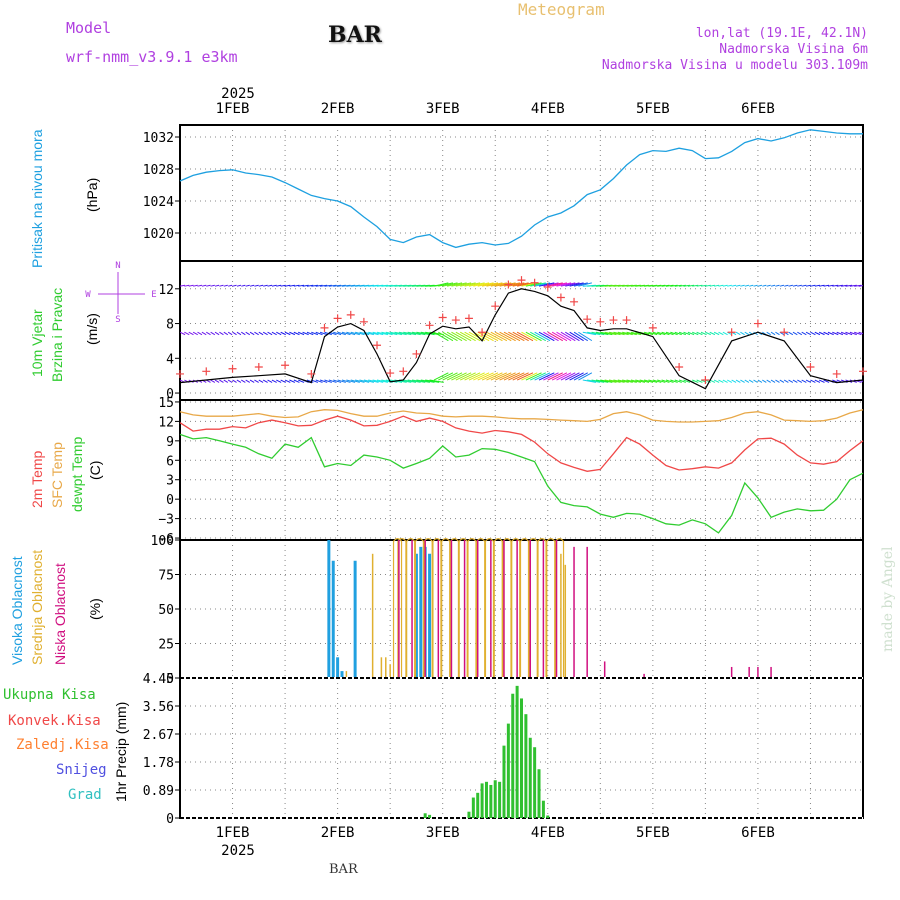 The image size is (900, 900). What do you see at coordinates (530, 777) in the screenshot?
I see `precip-bar` at bounding box center [530, 777].